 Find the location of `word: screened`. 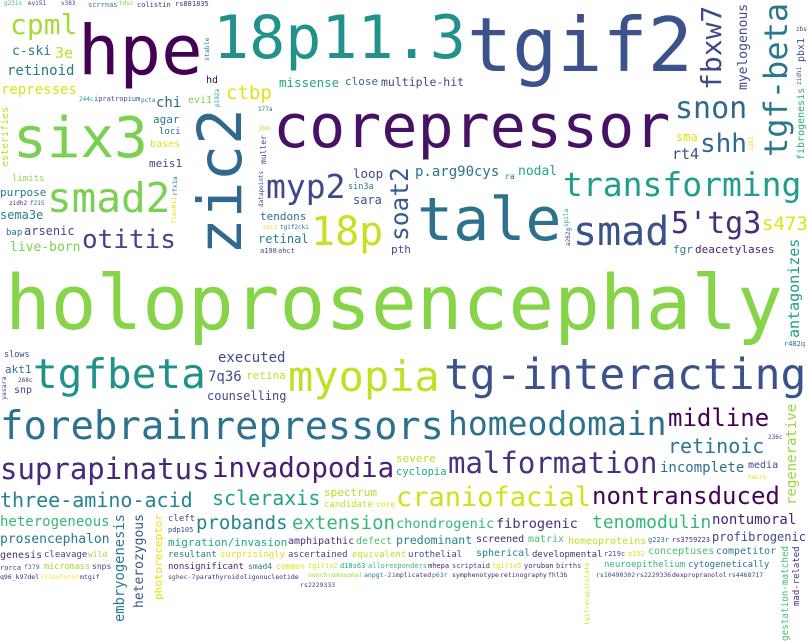

word: screened is located at coordinates (500, 539).